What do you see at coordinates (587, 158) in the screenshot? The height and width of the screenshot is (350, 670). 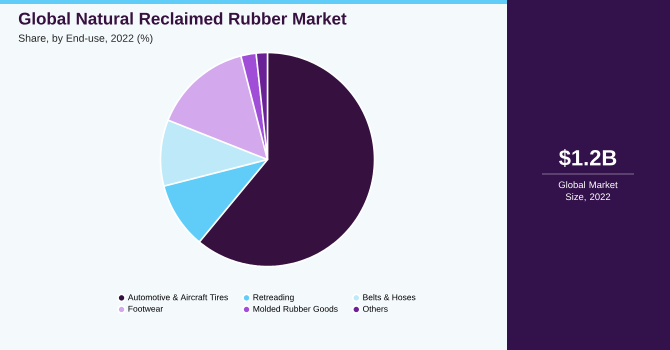 I see `text: $1.2B` at bounding box center [587, 158].